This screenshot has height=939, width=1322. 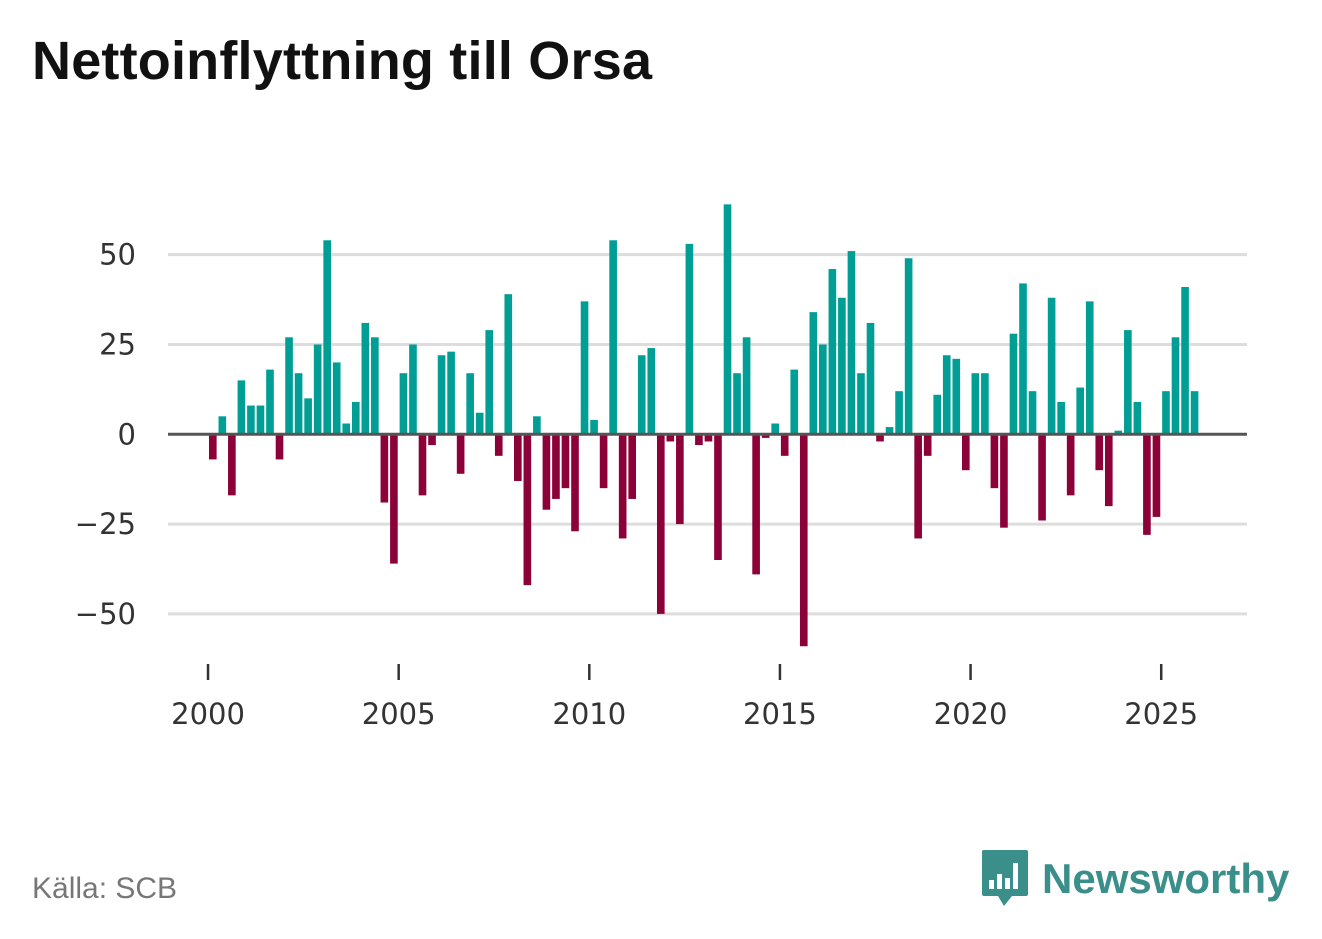 What do you see at coordinates (117, 255) in the screenshot?
I see `y-tick-label: 50` at bounding box center [117, 255].